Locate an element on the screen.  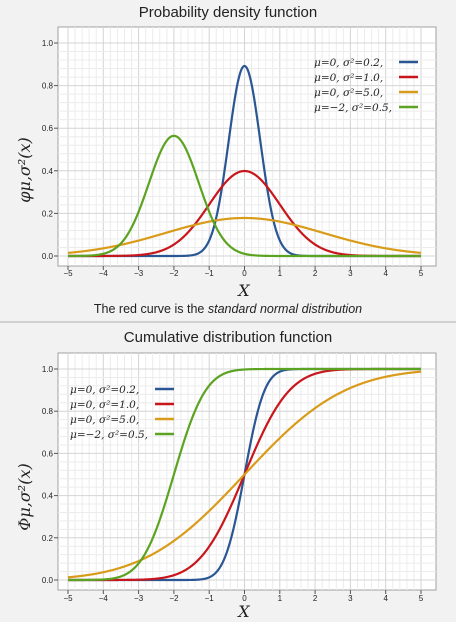
cdf-y-tick-label: 1.0 is located at coordinates (48, 369).